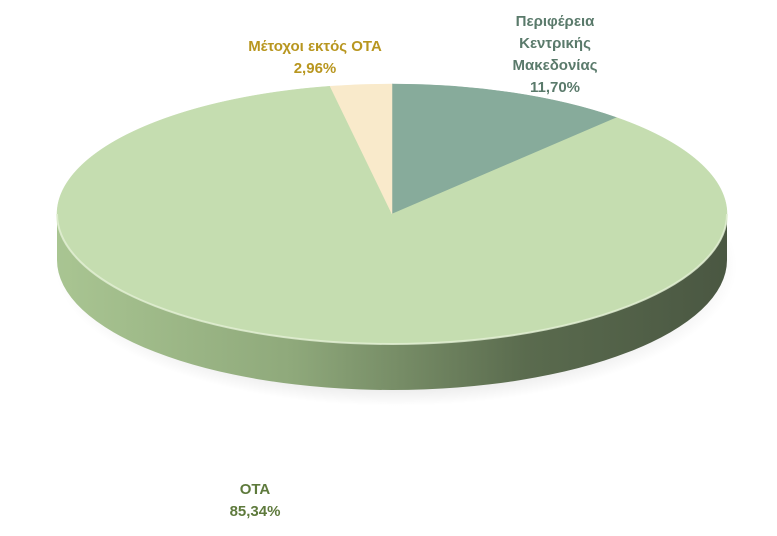  I want to click on slice-value-label: 2,96%, so click(315, 68).